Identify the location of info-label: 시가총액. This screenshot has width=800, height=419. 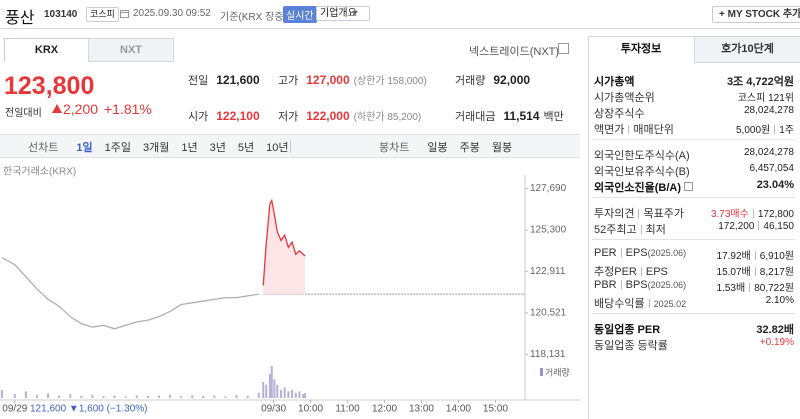
(614, 81).